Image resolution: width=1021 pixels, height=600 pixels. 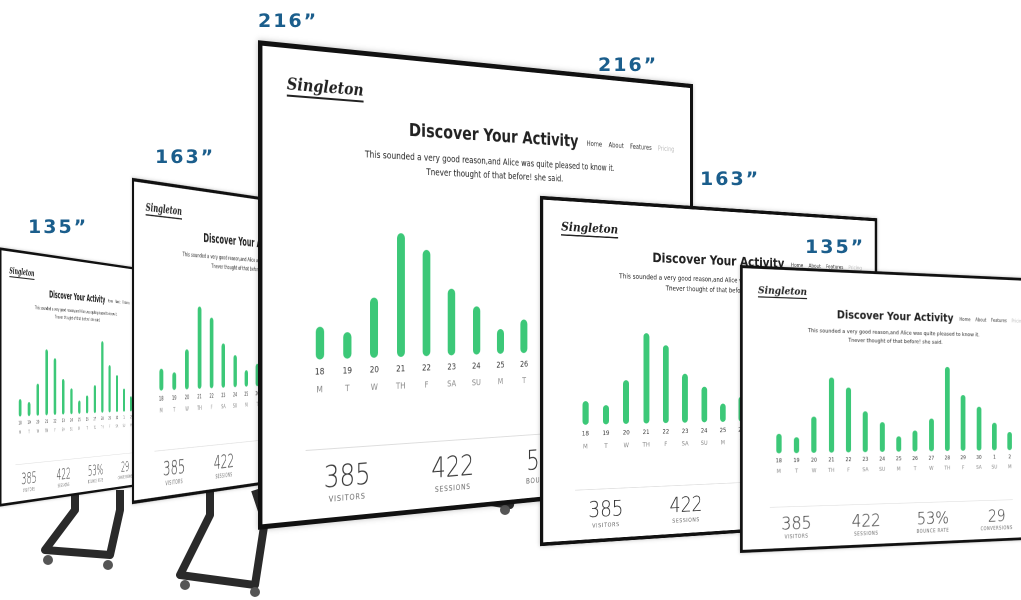 I want to click on day-label: 22, so click(x=426, y=368).